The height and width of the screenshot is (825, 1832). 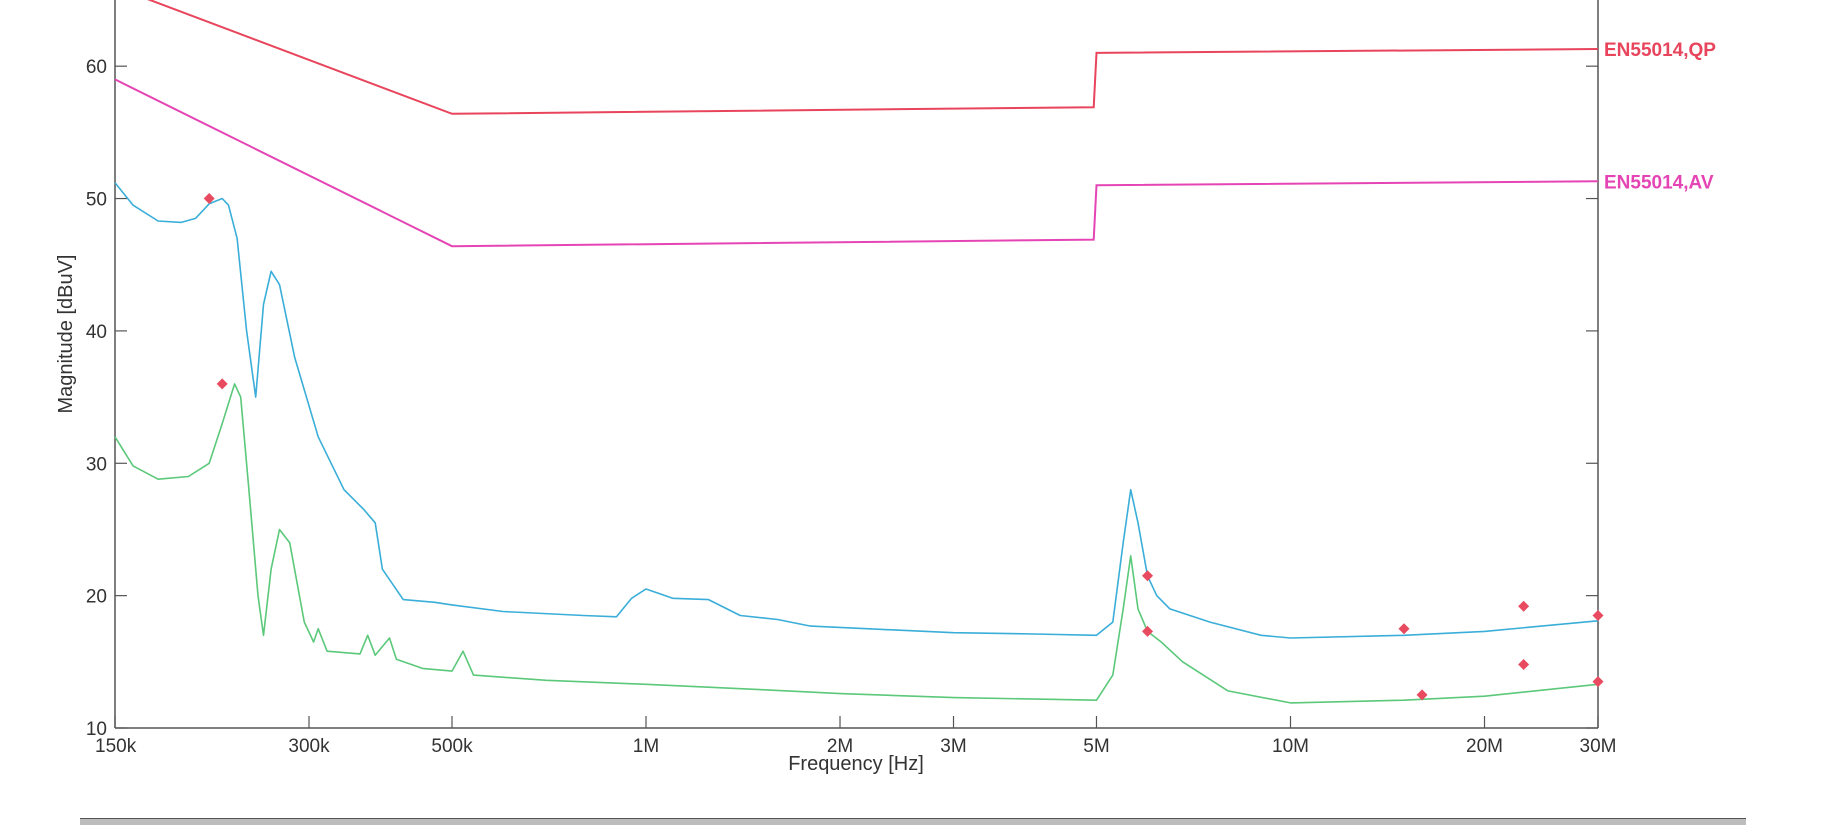 I want to click on x-ticks: 150k 300k 500k 1M 2M 3M 5M 10M 20M 30M, so click(x=855, y=736).